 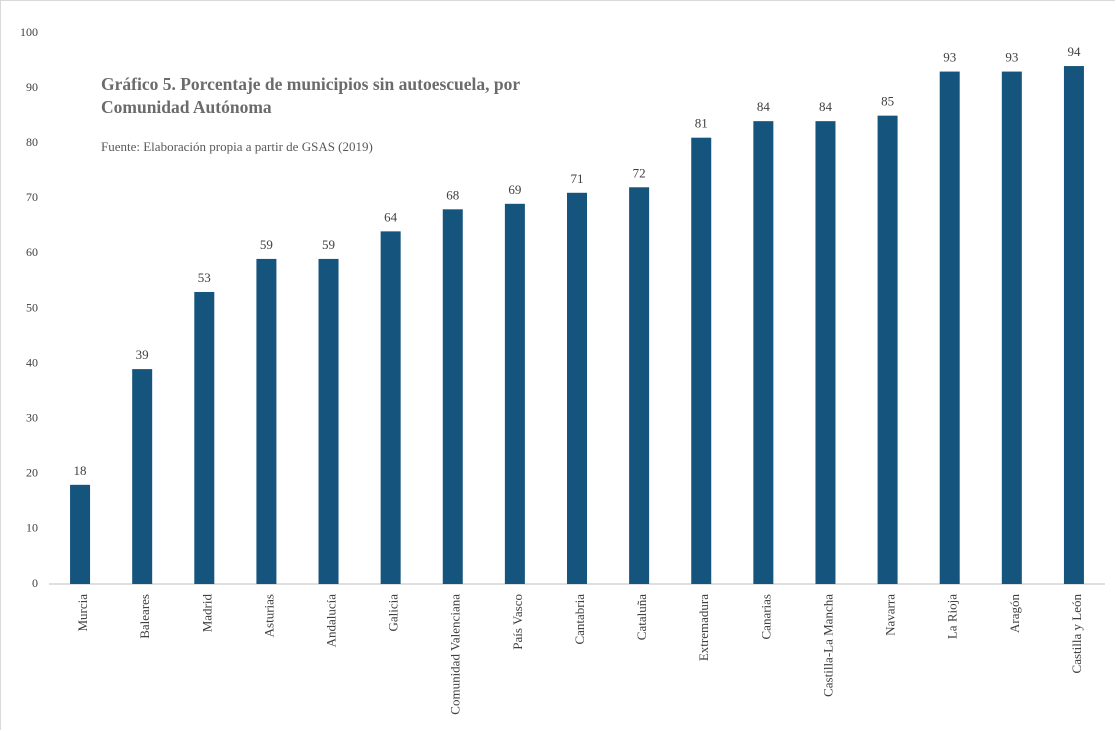 I want to click on x-tick-label: Castilla y León, so click(x=1076, y=634).